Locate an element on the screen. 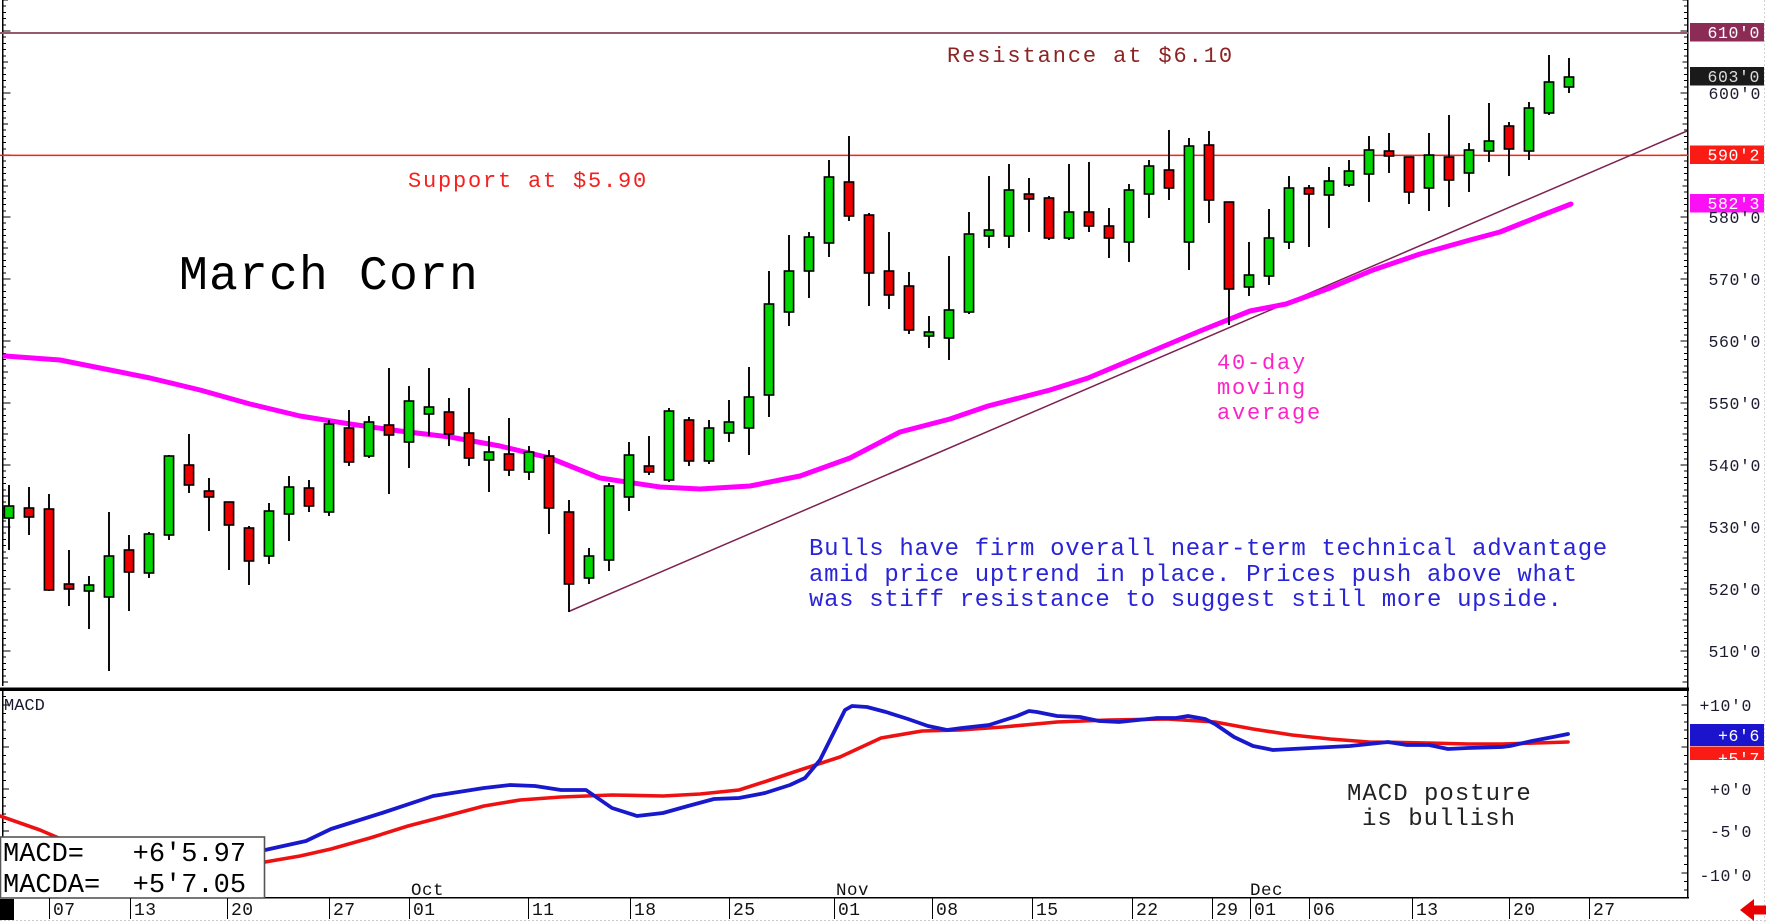 The image size is (1766, 924). svg-text: +5'7 is located at coordinates (1739, 759).